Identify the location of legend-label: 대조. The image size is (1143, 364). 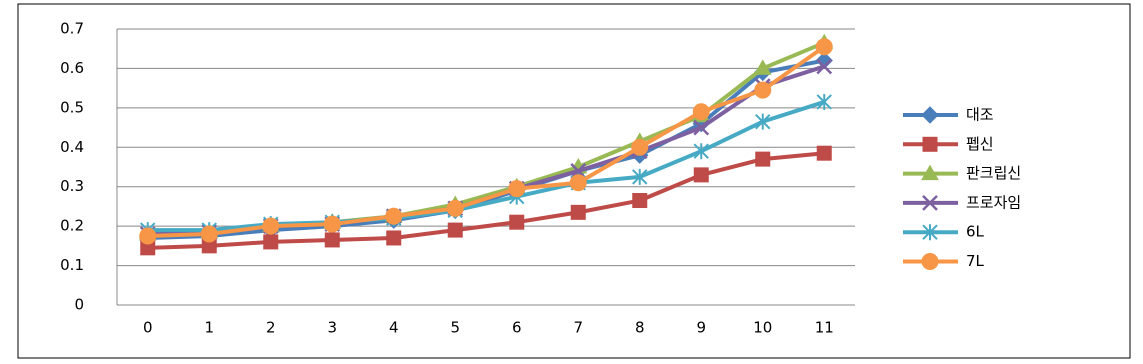
(980, 115).